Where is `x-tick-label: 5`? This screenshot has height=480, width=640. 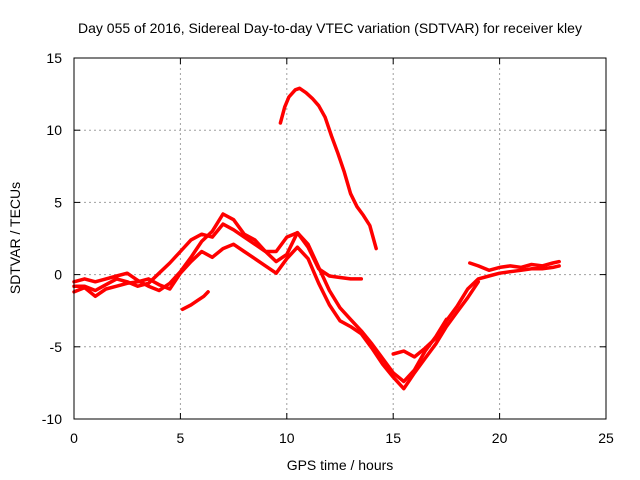 x-tick-label: 5 is located at coordinates (181, 438).